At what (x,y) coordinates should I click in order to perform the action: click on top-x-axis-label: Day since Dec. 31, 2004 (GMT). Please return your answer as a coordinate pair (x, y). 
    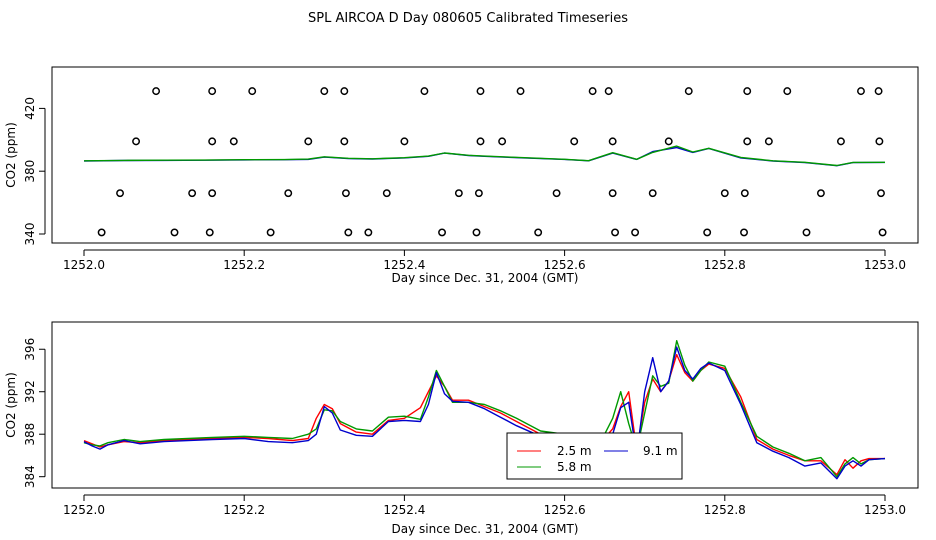
    Looking at the image, I should click on (485, 278).